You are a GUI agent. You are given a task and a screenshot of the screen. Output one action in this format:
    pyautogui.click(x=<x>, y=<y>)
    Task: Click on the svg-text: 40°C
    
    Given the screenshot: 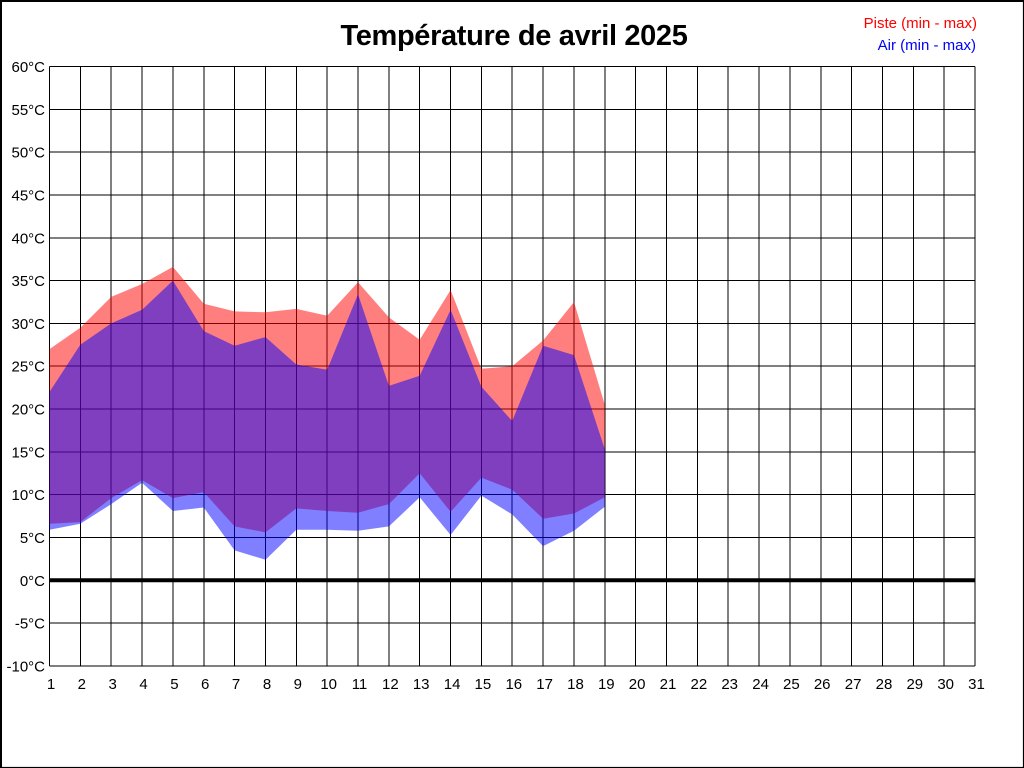 What is the action you would take?
    pyautogui.click(x=28, y=238)
    